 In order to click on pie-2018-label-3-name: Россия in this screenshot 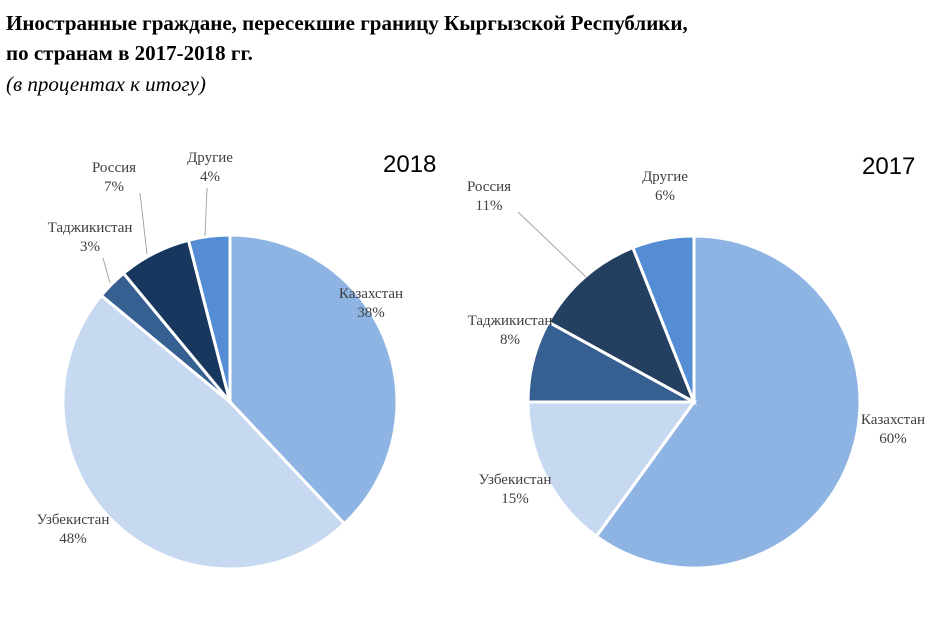, I will do `click(114, 168)`.